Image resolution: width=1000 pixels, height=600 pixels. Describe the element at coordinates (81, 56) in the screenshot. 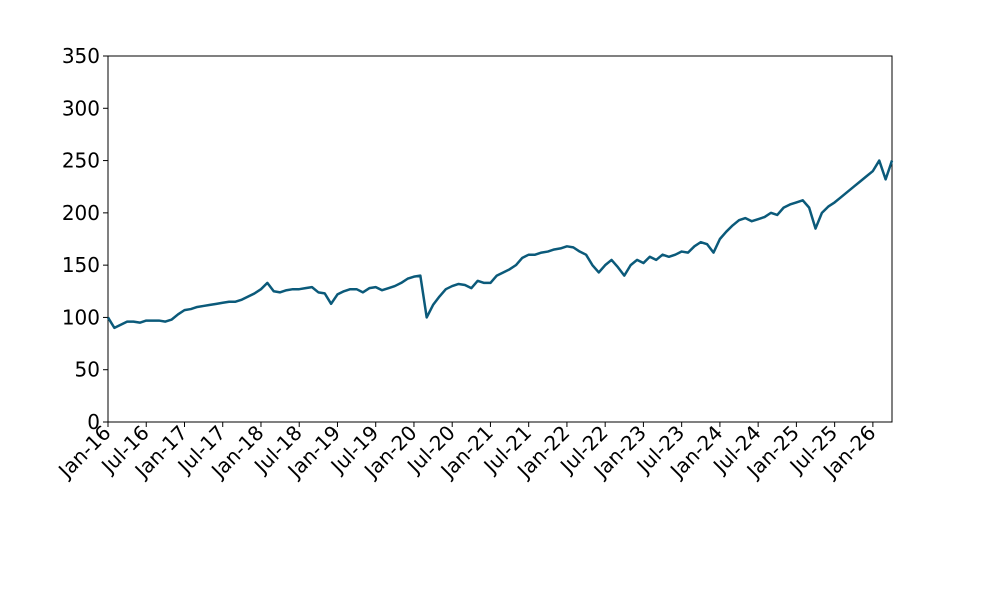

I see `y-tick-label: 350` at that location.